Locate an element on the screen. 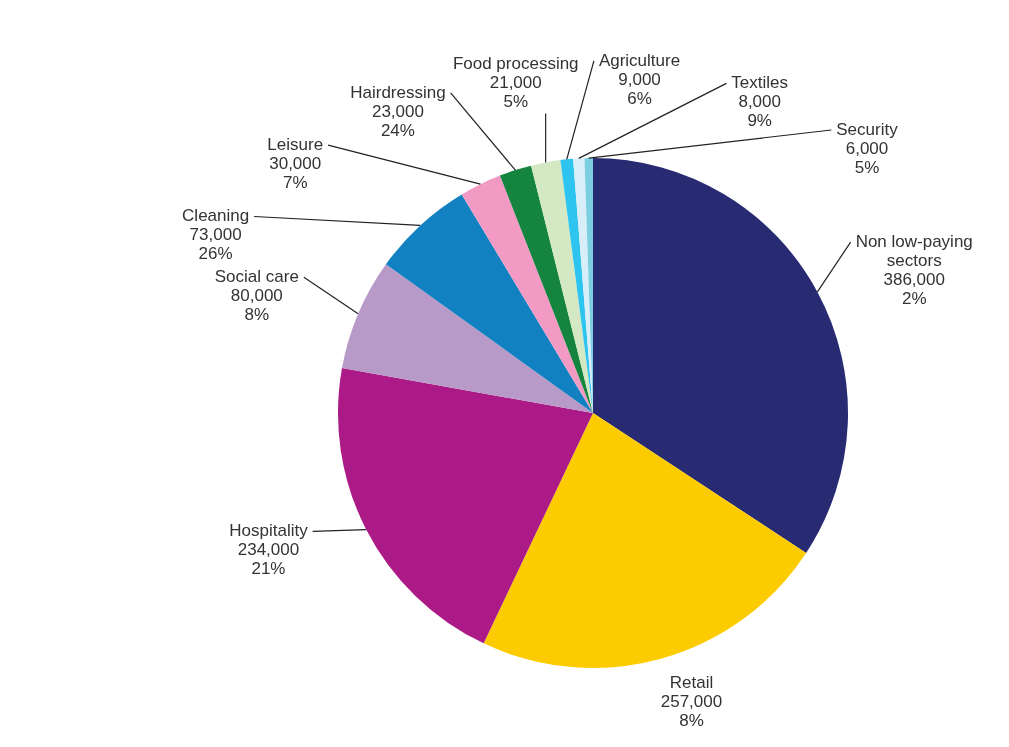 Image resolution: width=1009 pixels, height=747 pixels. data-label: 23,000 24% is located at coordinates (397, 120).